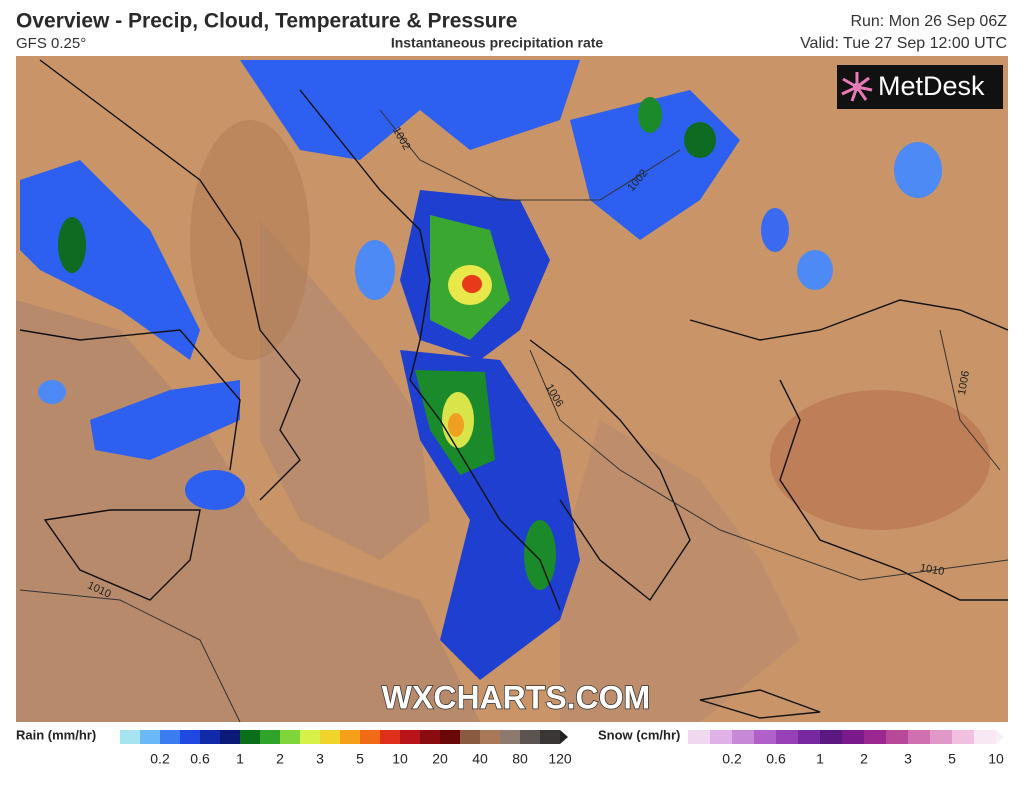 The height and width of the screenshot is (785, 1024). Describe the element at coordinates (440, 759) in the screenshot. I see `rain-tick-label: 20` at that location.